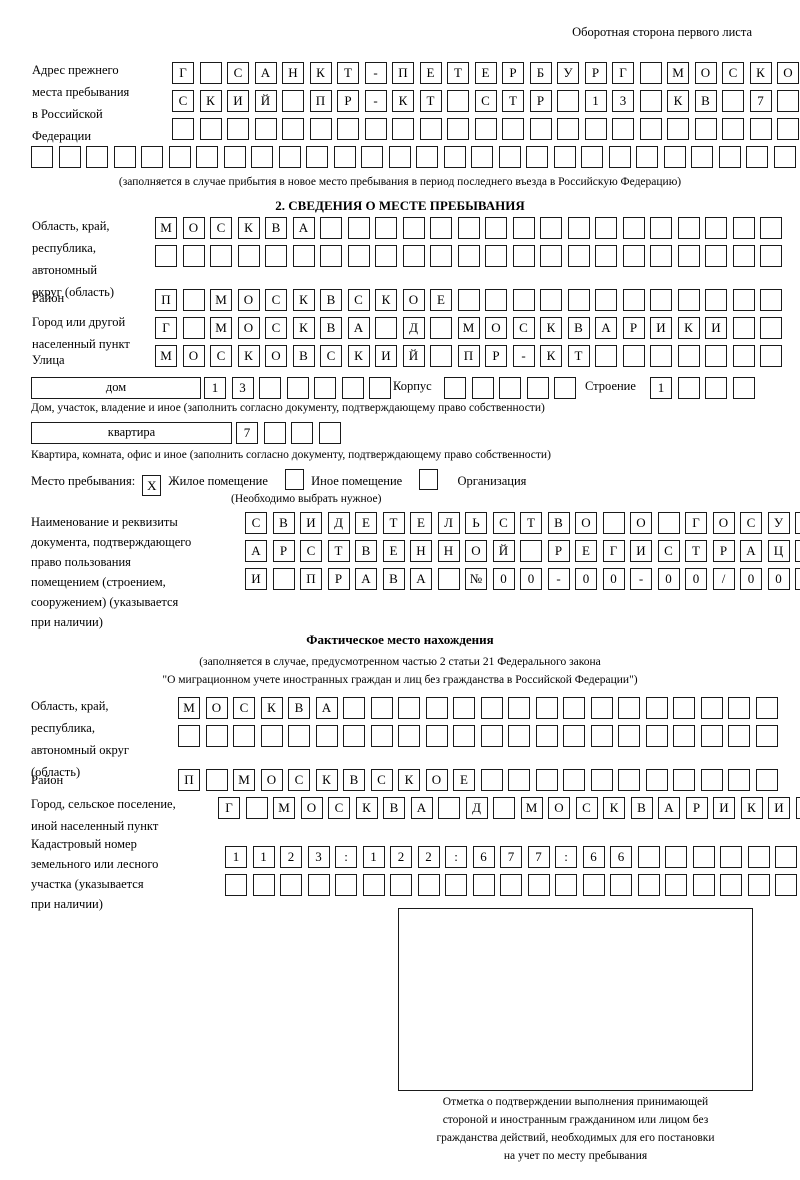 The image size is (800, 1180). I want to click on grid-cell: Н, so click(421, 551).